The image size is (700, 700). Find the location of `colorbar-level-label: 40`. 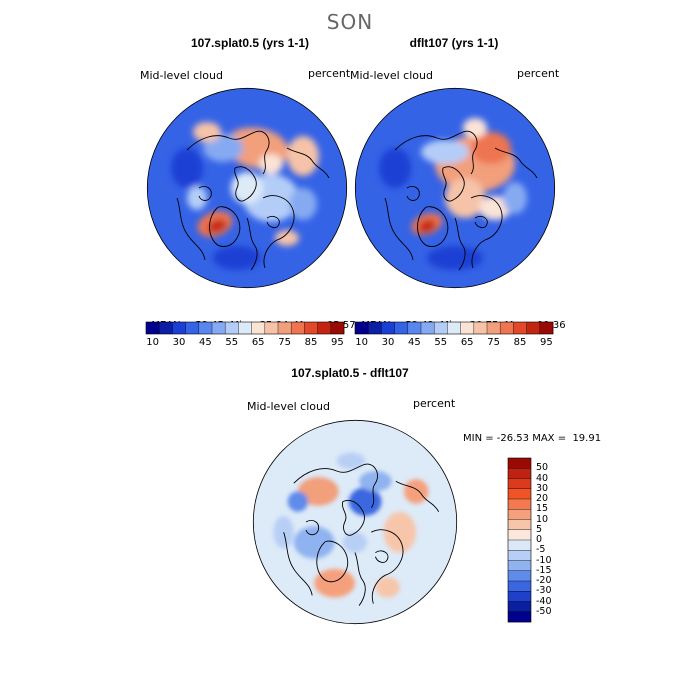

colorbar-level-label: 40 is located at coordinates (542, 478).